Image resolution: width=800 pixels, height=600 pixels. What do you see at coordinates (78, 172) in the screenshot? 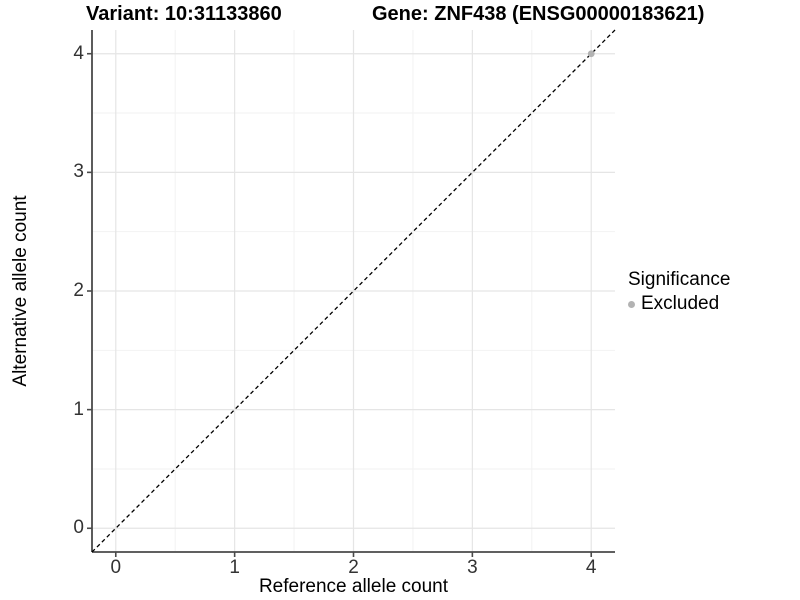
I see `y-tick-label: 3` at bounding box center [78, 172].